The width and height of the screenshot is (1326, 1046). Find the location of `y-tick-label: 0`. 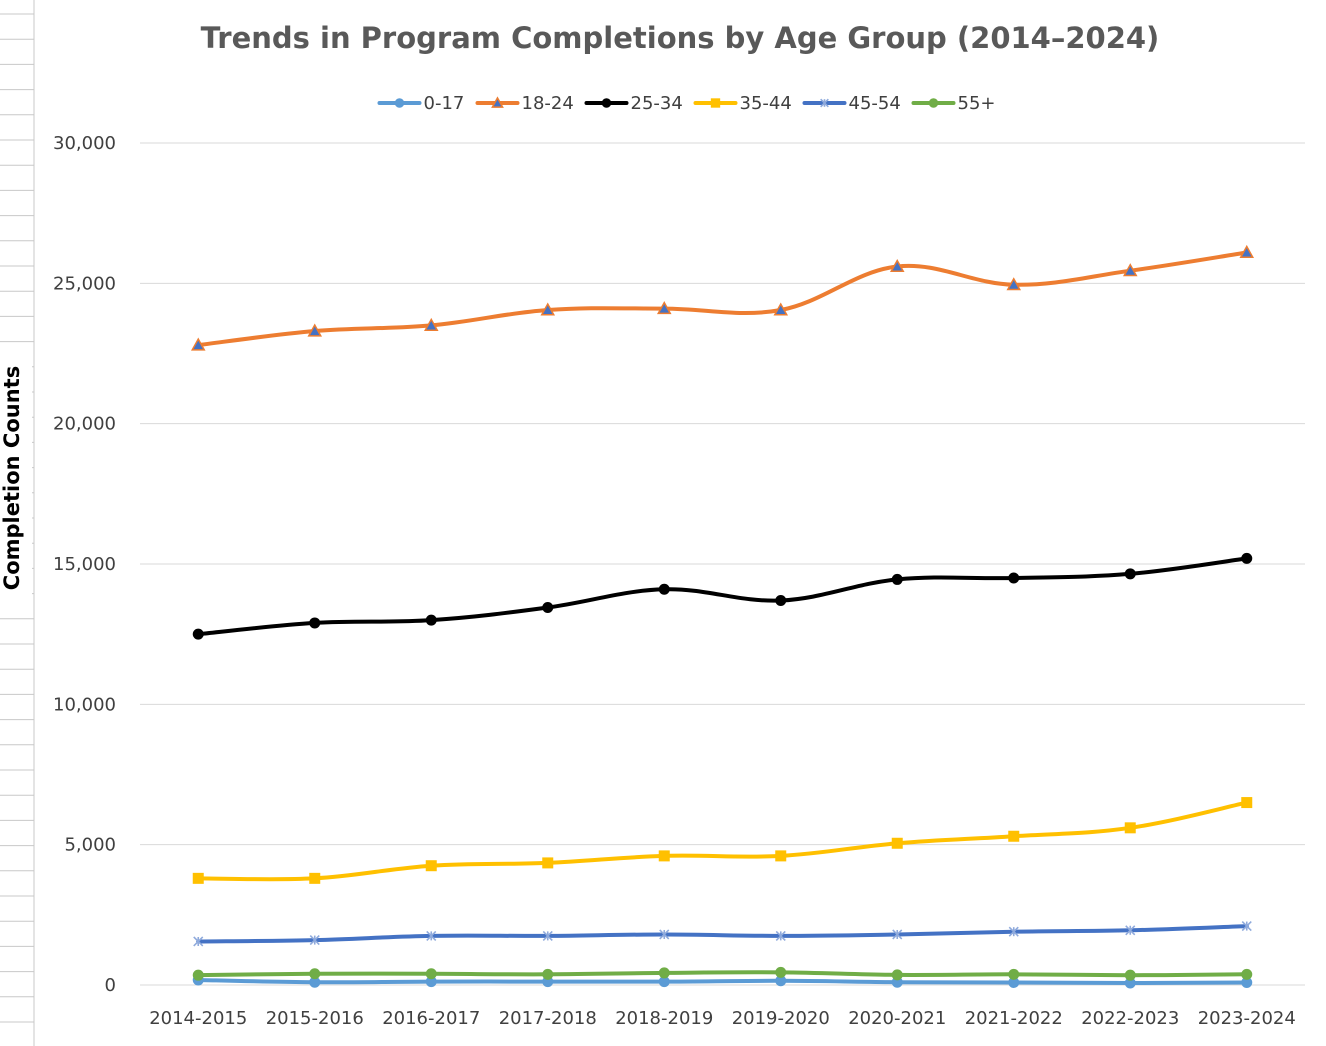

y-tick-label: 0 is located at coordinates (110, 985).